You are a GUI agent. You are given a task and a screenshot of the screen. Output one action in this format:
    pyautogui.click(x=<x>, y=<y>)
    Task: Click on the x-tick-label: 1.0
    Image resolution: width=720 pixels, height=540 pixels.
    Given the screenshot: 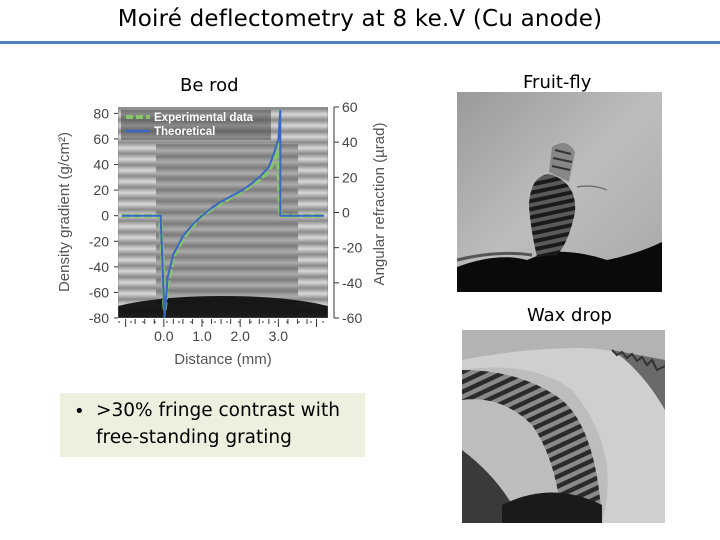 What is the action you would take?
    pyautogui.click(x=202, y=336)
    